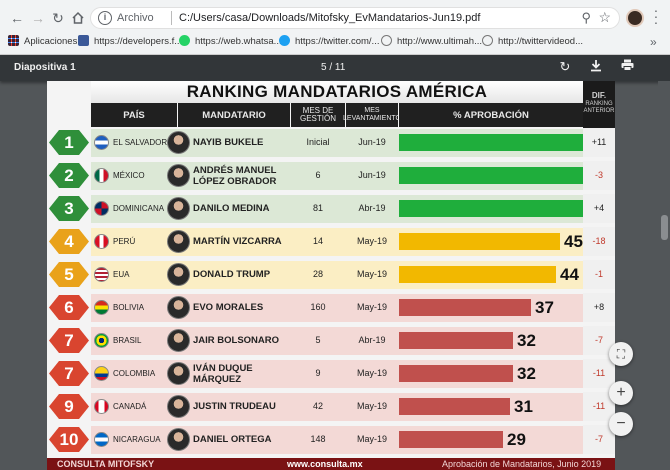 The height and width of the screenshot is (470, 670). What do you see at coordinates (78, 18) in the screenshot?
I see `home-icon` at bounding box center [78, 18].